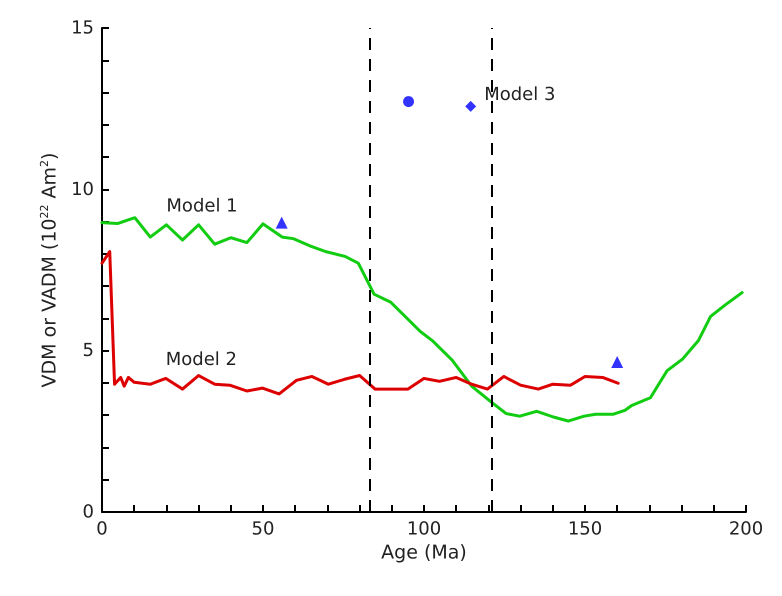 The width and height of the screenshot is (782, 596). I want to click on x-tick-label: 100, so click(424, 529).